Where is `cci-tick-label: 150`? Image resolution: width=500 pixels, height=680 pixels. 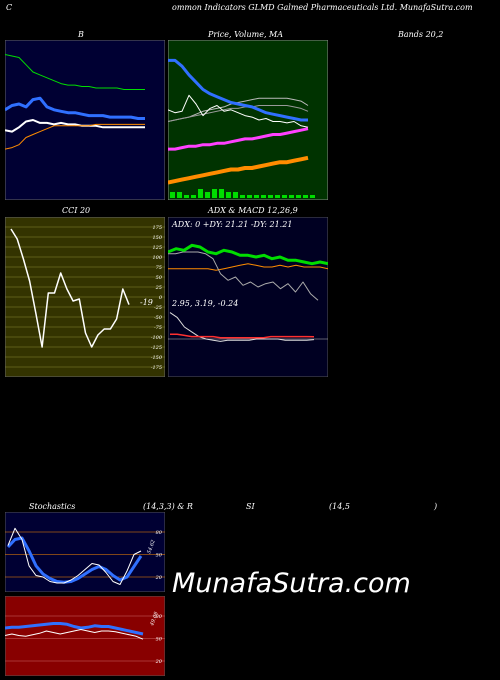 cci-tick-label: 150 is located at coordinates (157, 238).